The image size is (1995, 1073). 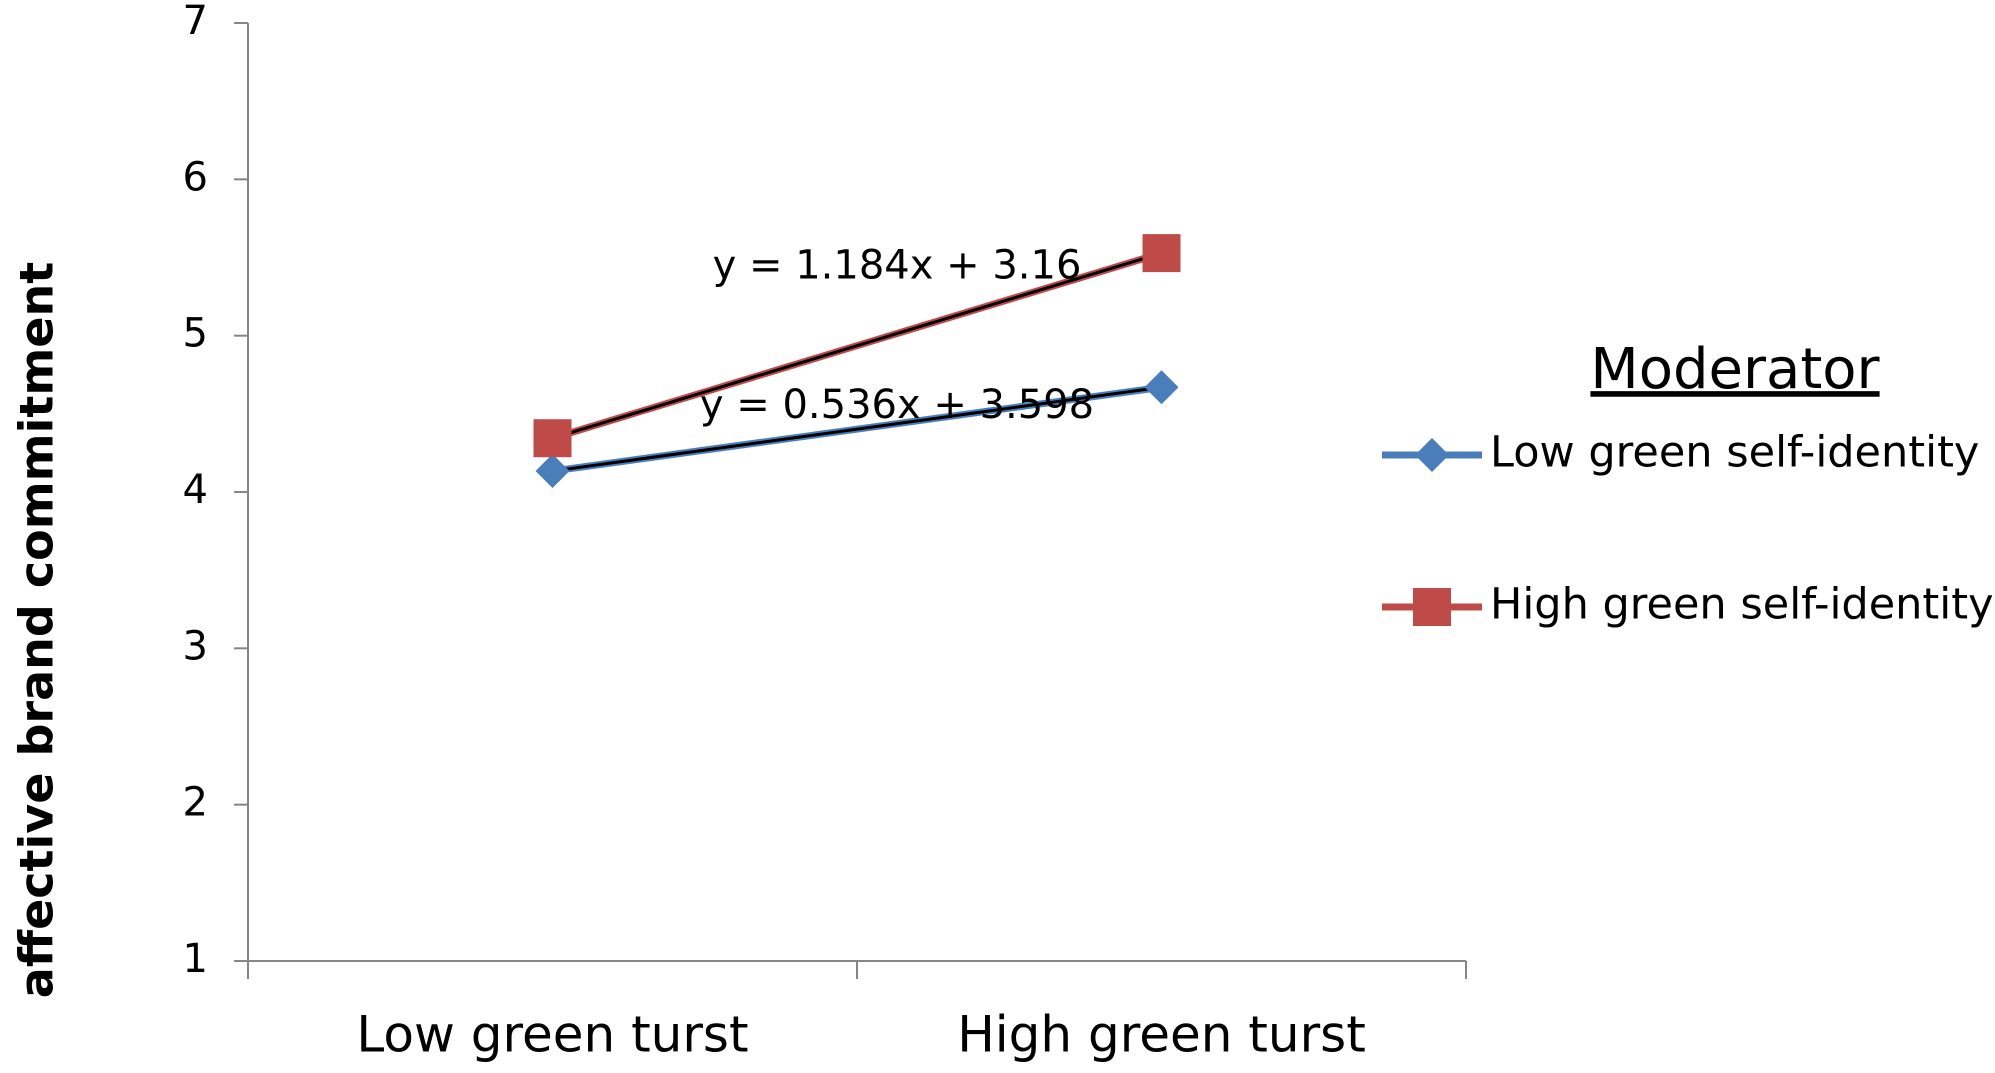 I want to click on y-tick-label: 6, so click(x=195, y=177).